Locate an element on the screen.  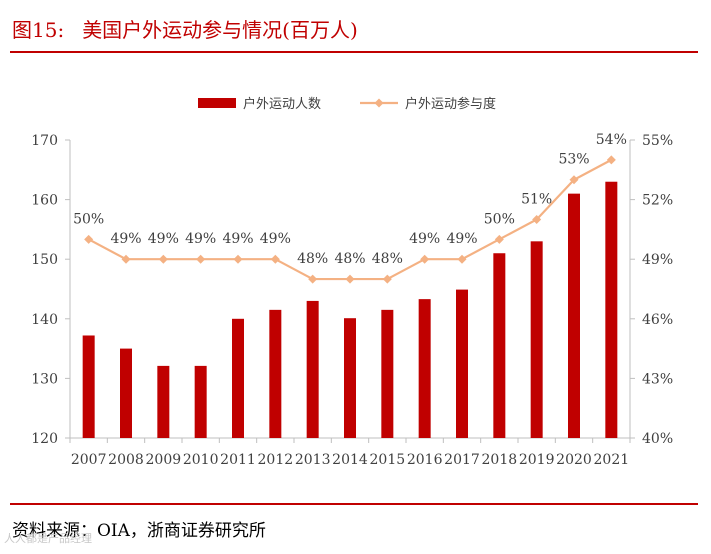
participation-label-2019: 51% is located at coordinates (536, 199).